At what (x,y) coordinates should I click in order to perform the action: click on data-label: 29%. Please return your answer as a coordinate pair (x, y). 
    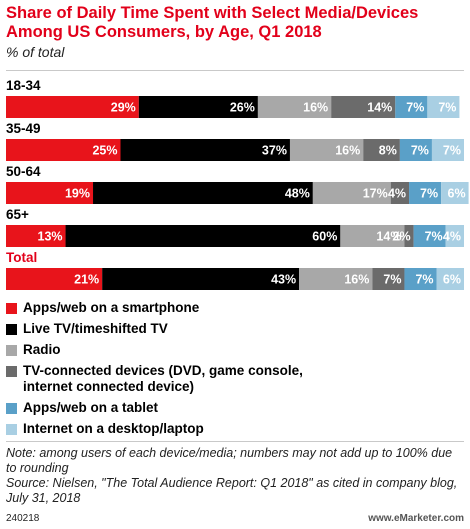
    Looking at the image, I should click on (123, 108).